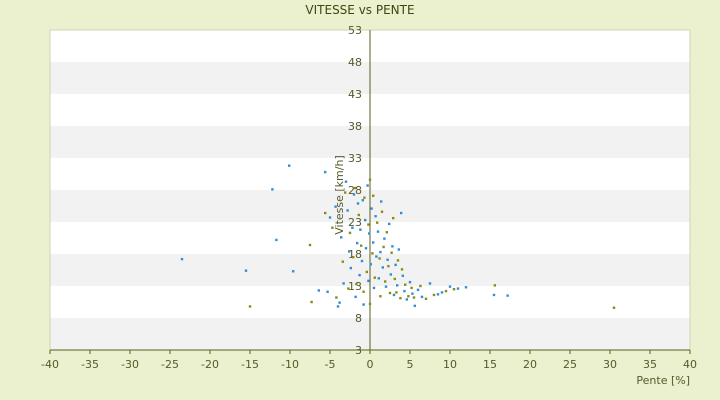 Image resolution: width=720 pixels, height=400 pixels. I want to click on x-tick-label: 20, so click(530, 364).